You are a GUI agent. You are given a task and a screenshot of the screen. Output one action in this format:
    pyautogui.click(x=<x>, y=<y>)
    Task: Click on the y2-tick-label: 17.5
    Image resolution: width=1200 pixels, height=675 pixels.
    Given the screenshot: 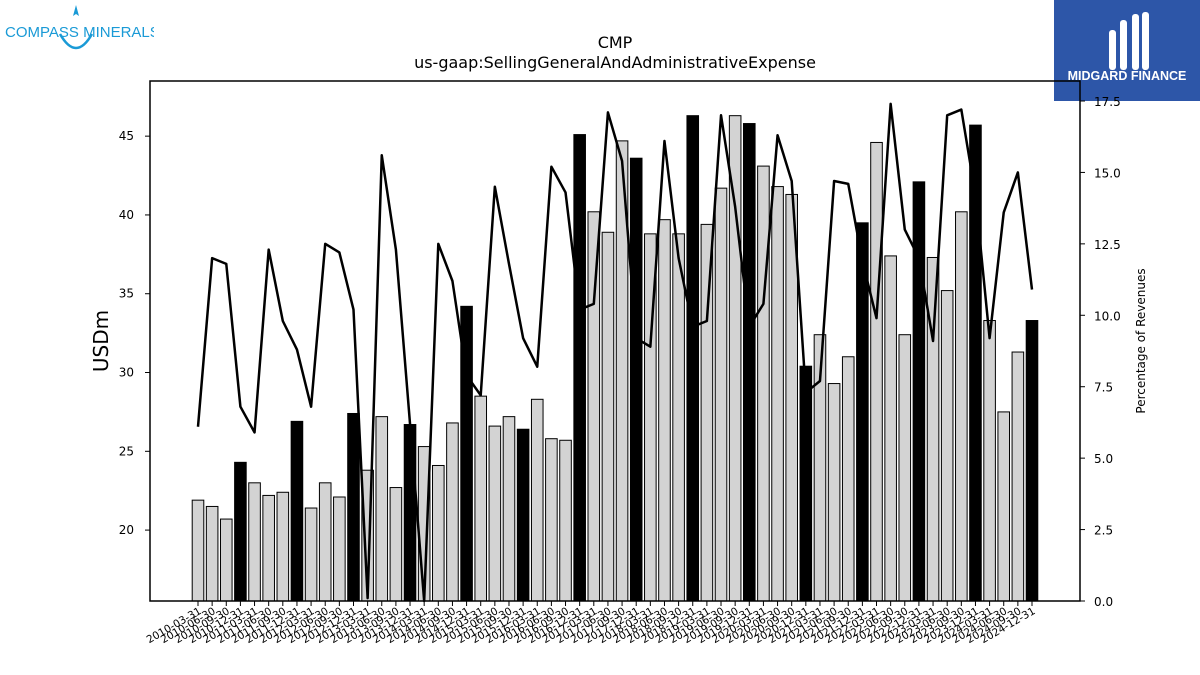 What is the action you would take?
    pyautogui.click(x=1107, y=102)
    